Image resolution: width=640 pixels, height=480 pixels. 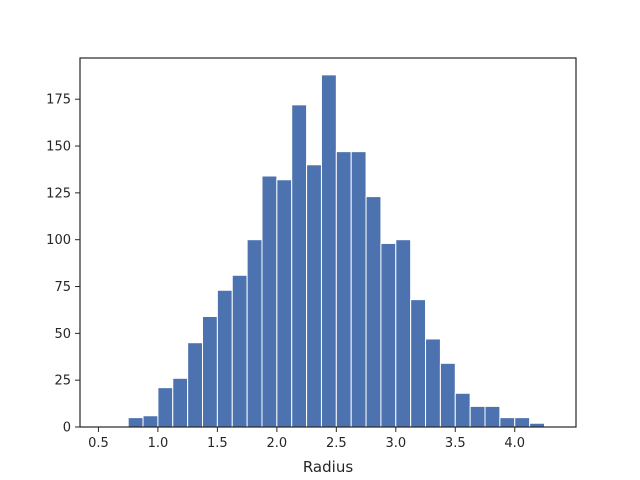 I want to click on x-tick-label: 4.0, so click(x=514, y=443).